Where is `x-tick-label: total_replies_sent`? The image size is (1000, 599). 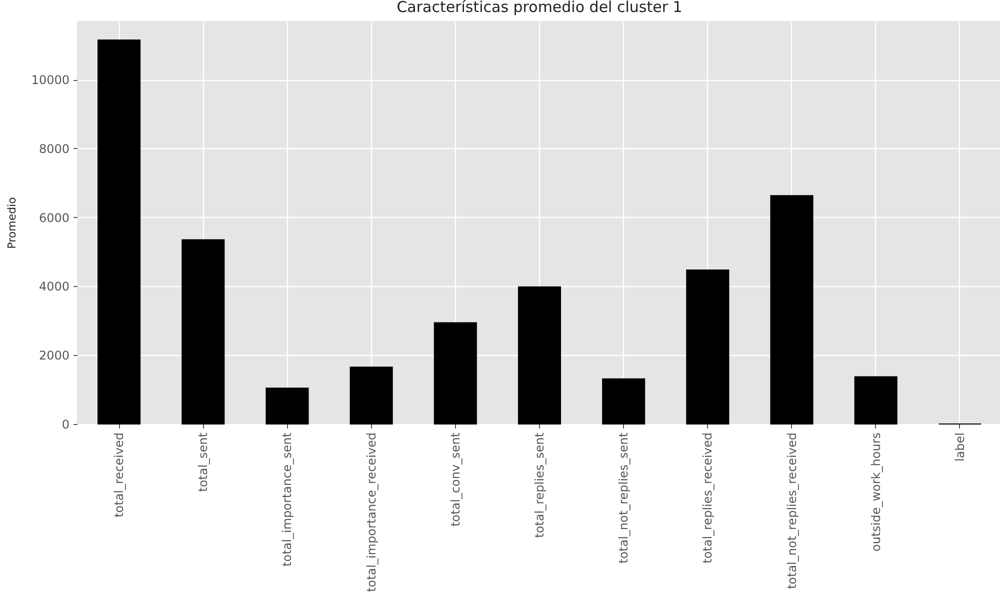
x-tick-label: total_replies_sent is located at coordinates (539, 485).